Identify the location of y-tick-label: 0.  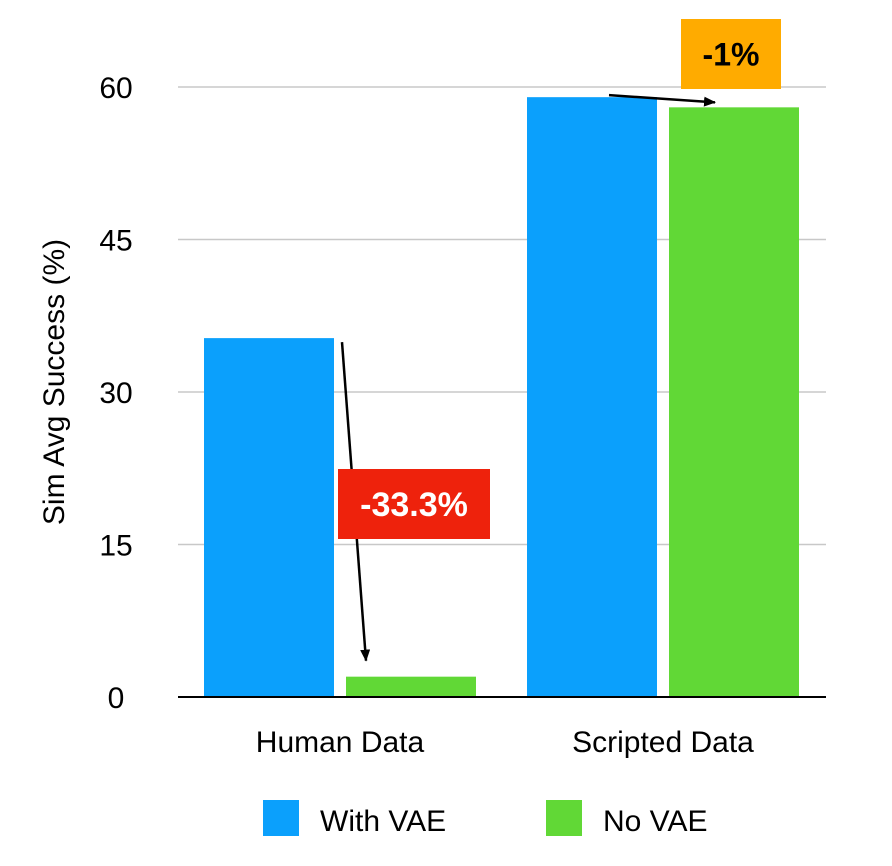
(116, 698).